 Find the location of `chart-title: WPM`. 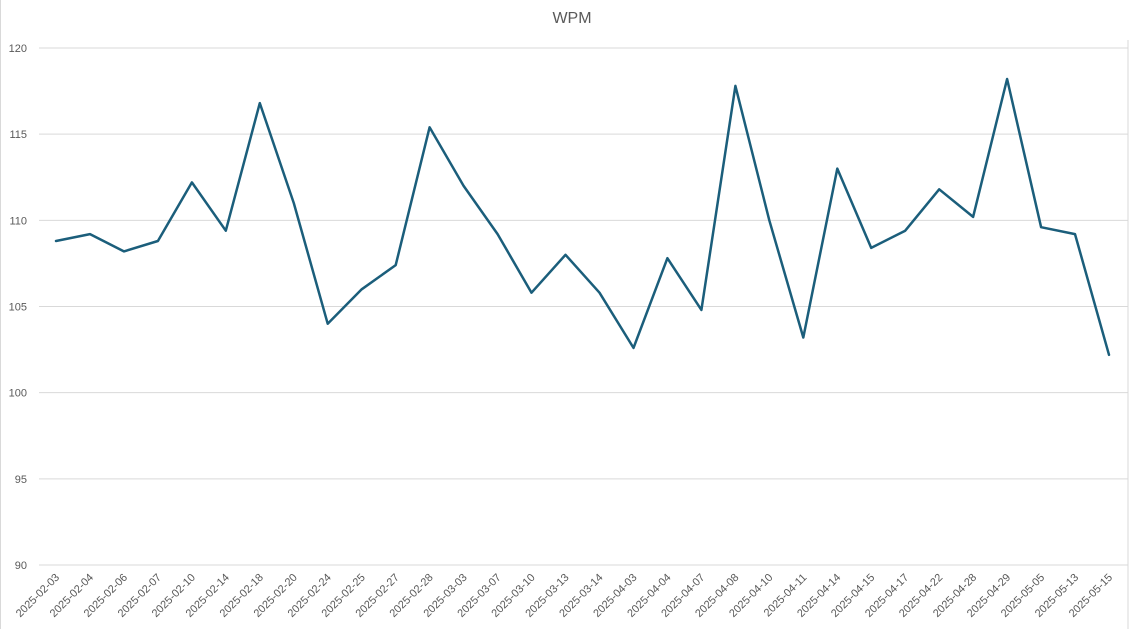

chart-title: WPM is located at coordinates (572, 18).